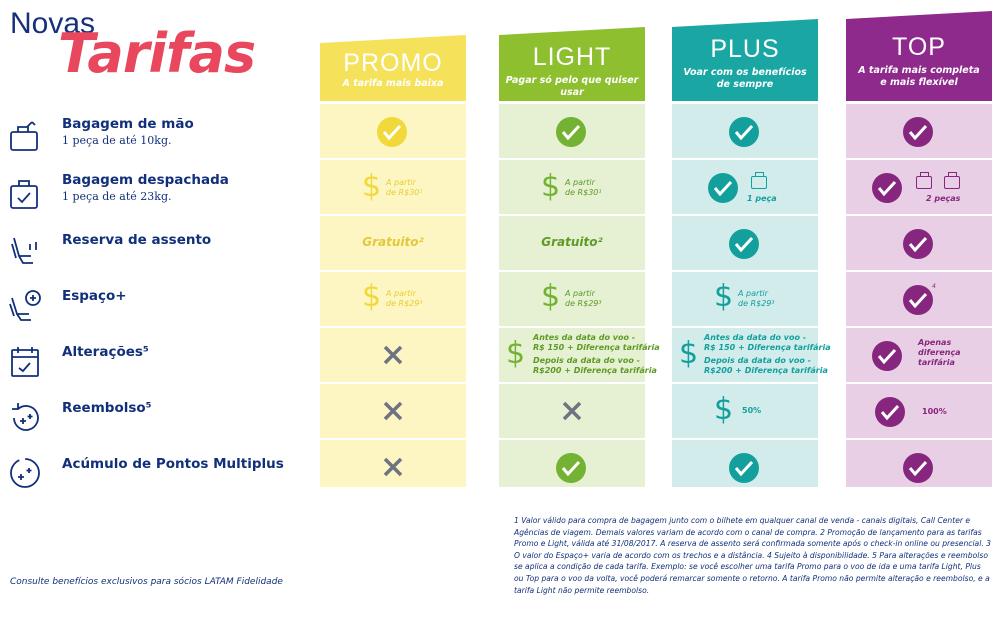 The height and width of the screenshot is (628, 1000). What do you see at coordinates (155, 306) in the screenshot?
I see `feature-row-space-plus: Espaço+` at bounding box center [155, 306].